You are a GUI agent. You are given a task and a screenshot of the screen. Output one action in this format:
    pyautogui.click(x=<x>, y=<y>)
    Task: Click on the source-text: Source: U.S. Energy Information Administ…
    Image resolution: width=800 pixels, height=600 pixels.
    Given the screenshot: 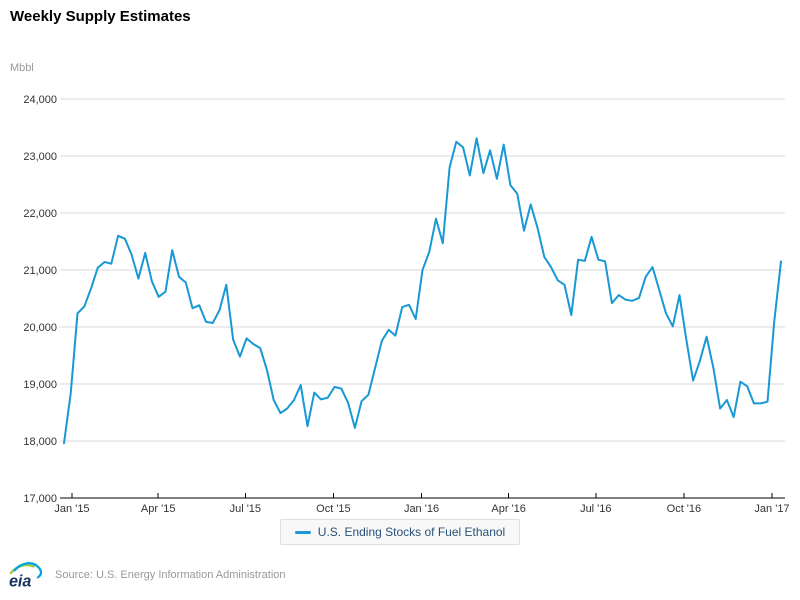 What is the action you would take?
    pyautogui.click(x=170, y=575)
    